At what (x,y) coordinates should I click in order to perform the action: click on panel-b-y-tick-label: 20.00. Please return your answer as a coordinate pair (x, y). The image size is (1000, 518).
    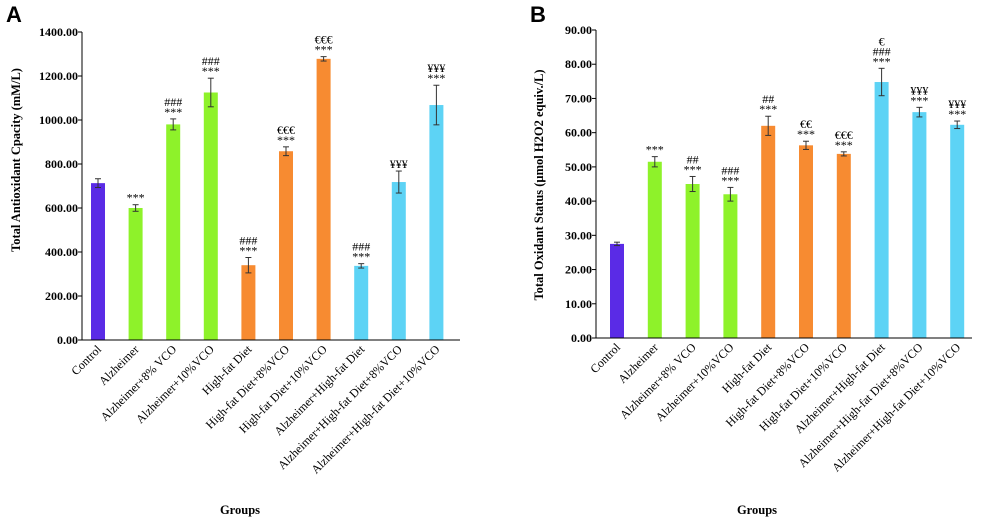
    Looking at the image, I should click on (578, 270).